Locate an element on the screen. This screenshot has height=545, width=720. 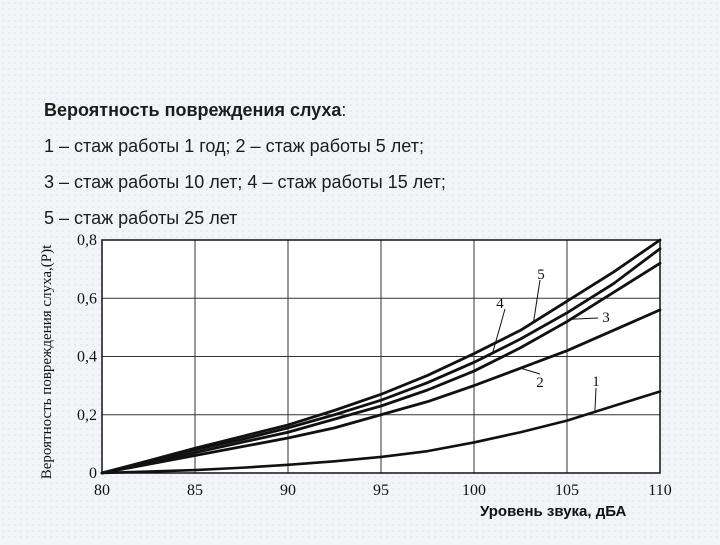
caption-title: Вероятность повреждения слуха is located at coordinates (193, 110).